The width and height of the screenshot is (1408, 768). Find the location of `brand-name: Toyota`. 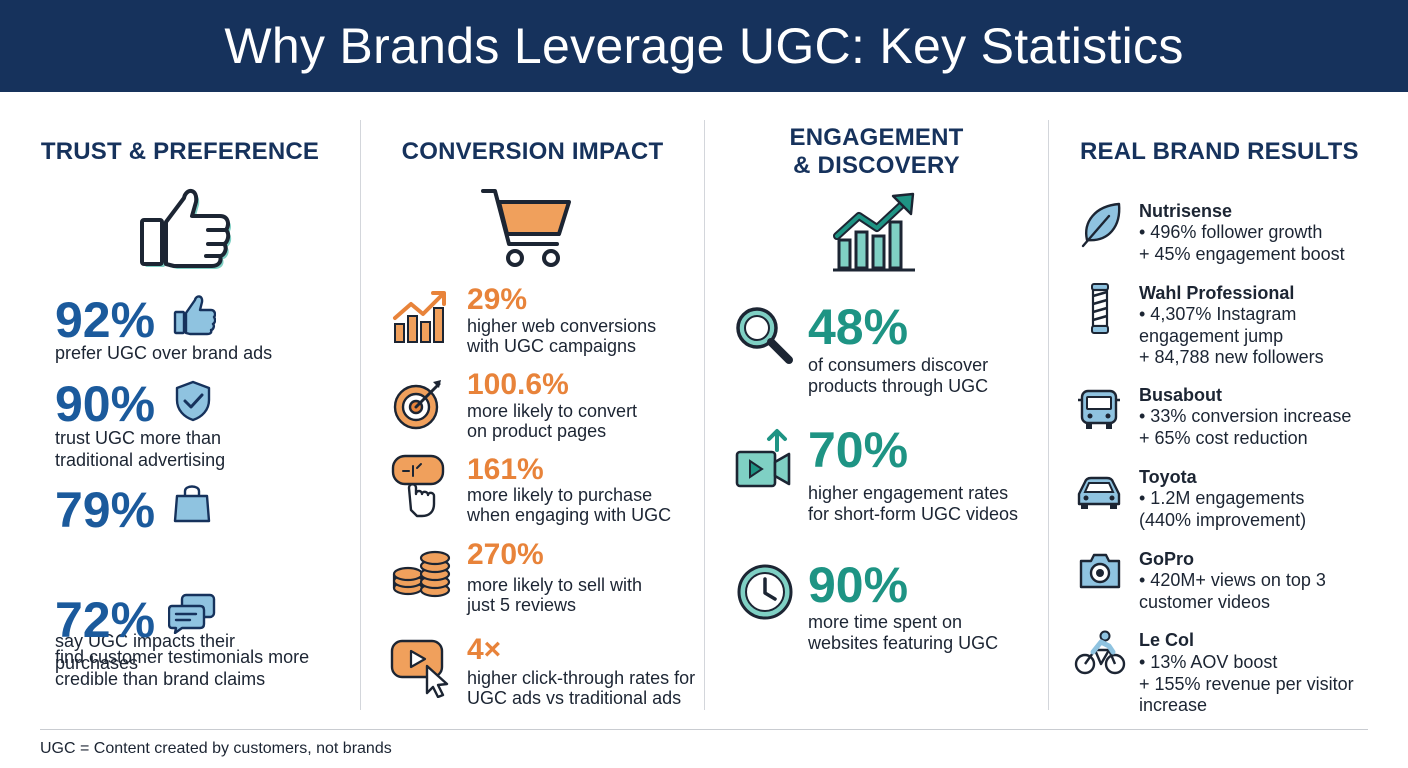

brand-name: Toyota is located at coordinates (1168, 477).